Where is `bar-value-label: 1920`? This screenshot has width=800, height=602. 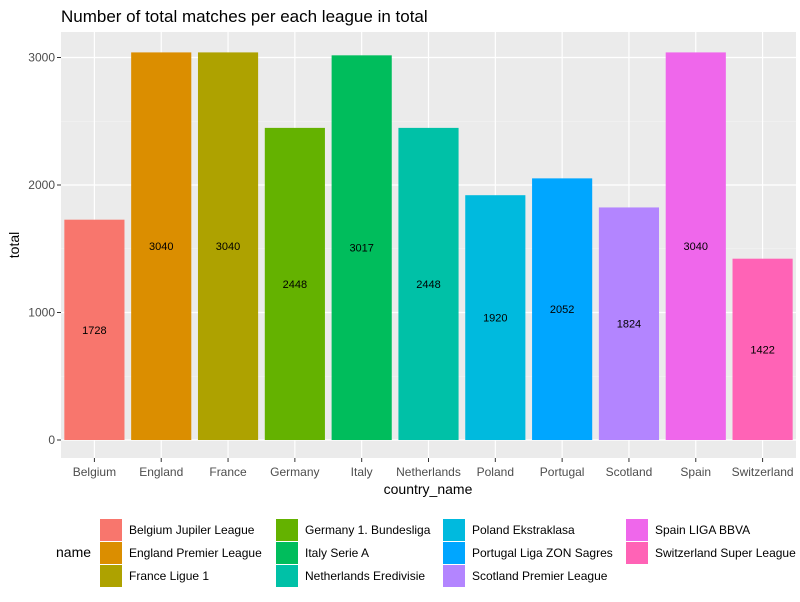 bar-value-label: 1920 is located at coordinates (495, 319).